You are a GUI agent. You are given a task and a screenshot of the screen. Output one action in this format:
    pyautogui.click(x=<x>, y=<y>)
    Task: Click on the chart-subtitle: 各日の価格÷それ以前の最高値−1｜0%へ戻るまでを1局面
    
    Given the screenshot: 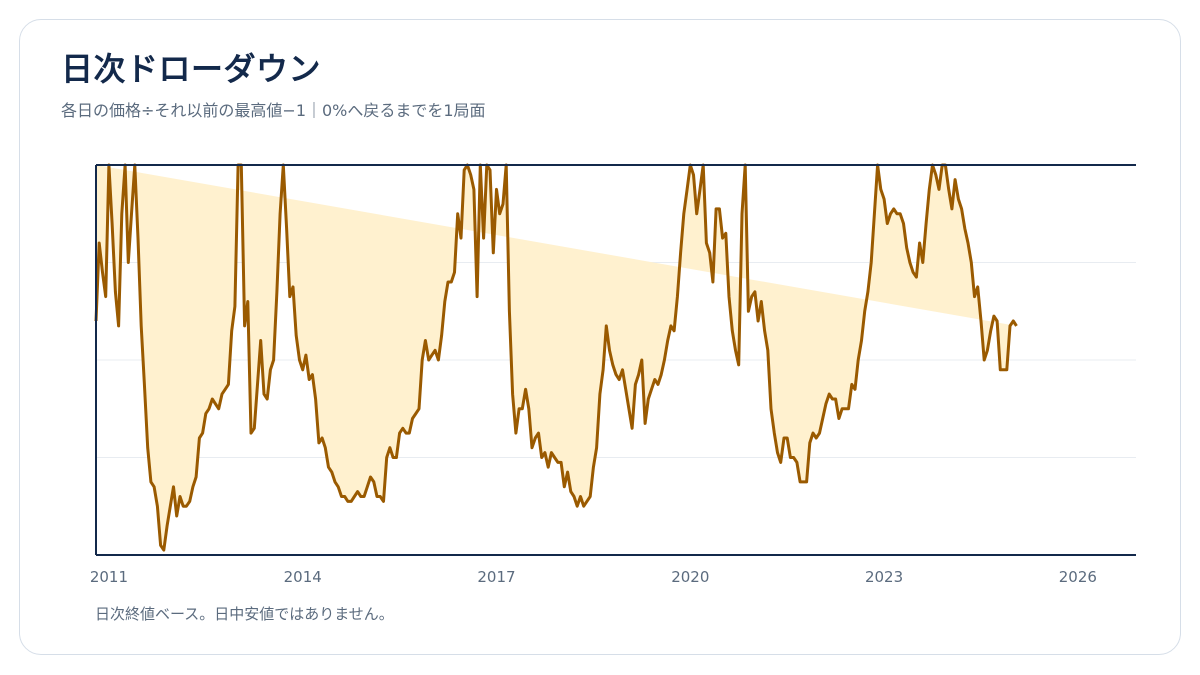 What is the action you would take?
    pyautogui.click(x=273, y=110)
    